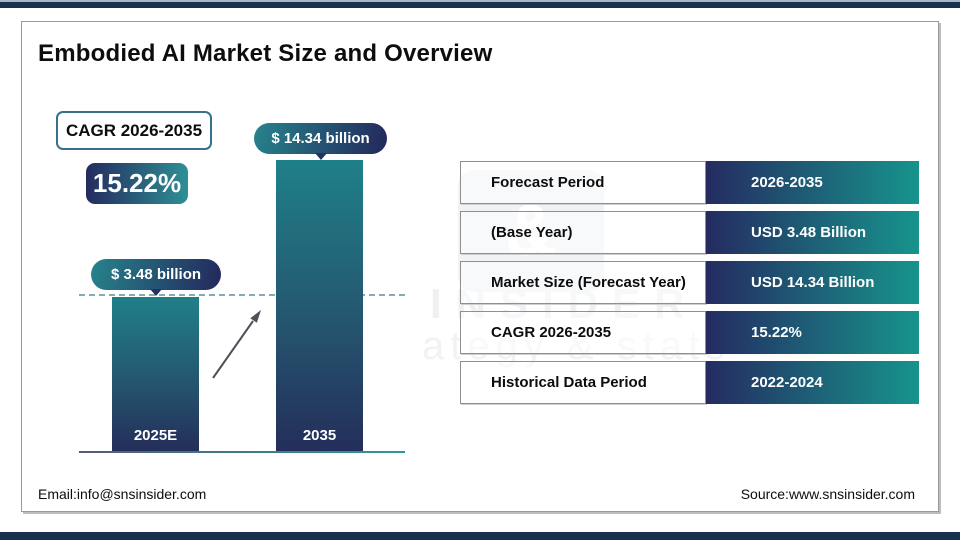 This screenshot has width=960, height=540. I want to click on cagr-label-box: CAGR 2026-2035, so click(134, 130).